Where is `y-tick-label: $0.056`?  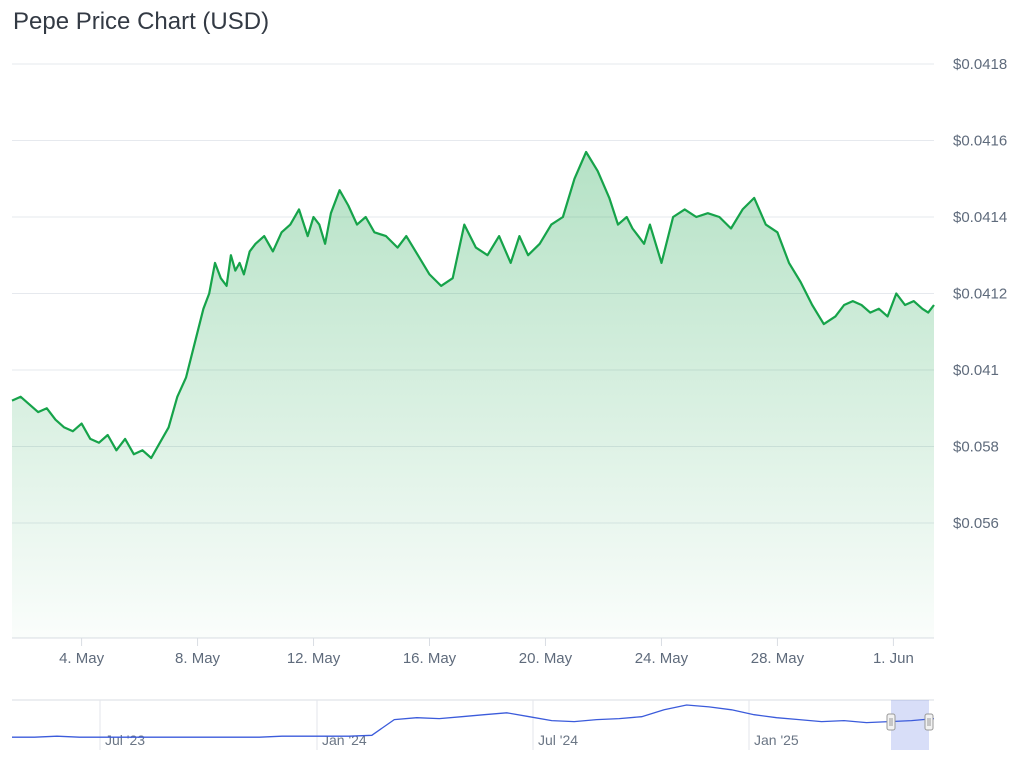 y-tick-label: $0.056 is located at coordinates (976, 523).